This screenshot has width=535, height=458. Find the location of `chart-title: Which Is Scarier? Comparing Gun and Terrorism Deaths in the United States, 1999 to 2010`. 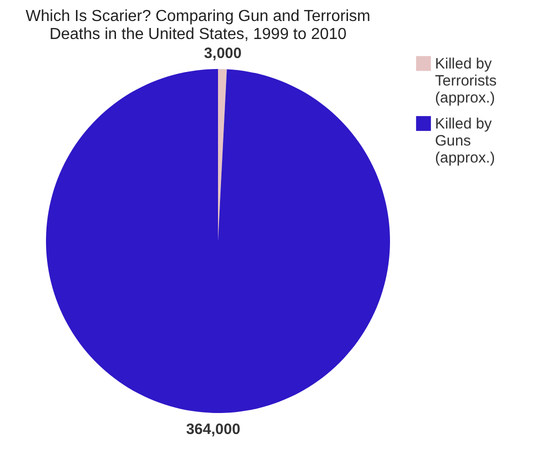

chart-title: Which Is Scarier? Comparing Gun and Terrorism Deaths in the United States, 1999 to 2010 is located at coordinates (198, 26).